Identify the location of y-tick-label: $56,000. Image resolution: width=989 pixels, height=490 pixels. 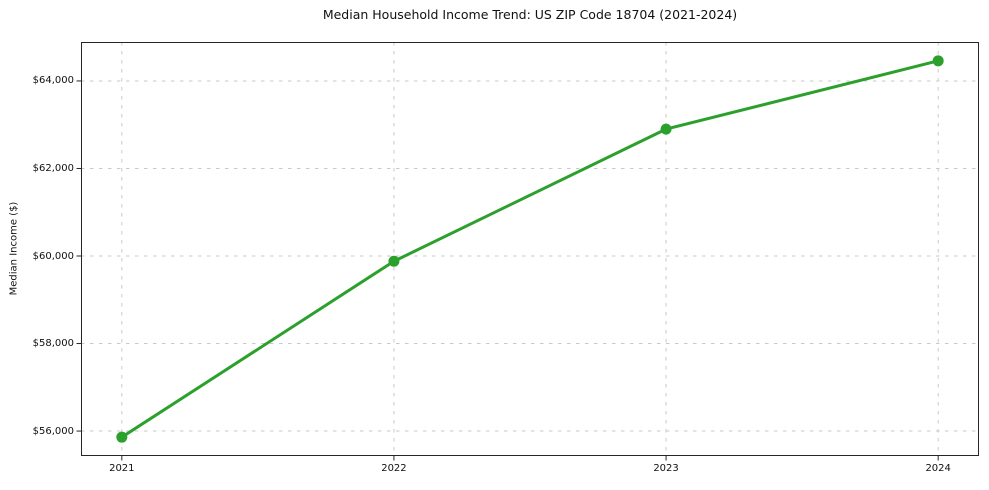
(53, 431).